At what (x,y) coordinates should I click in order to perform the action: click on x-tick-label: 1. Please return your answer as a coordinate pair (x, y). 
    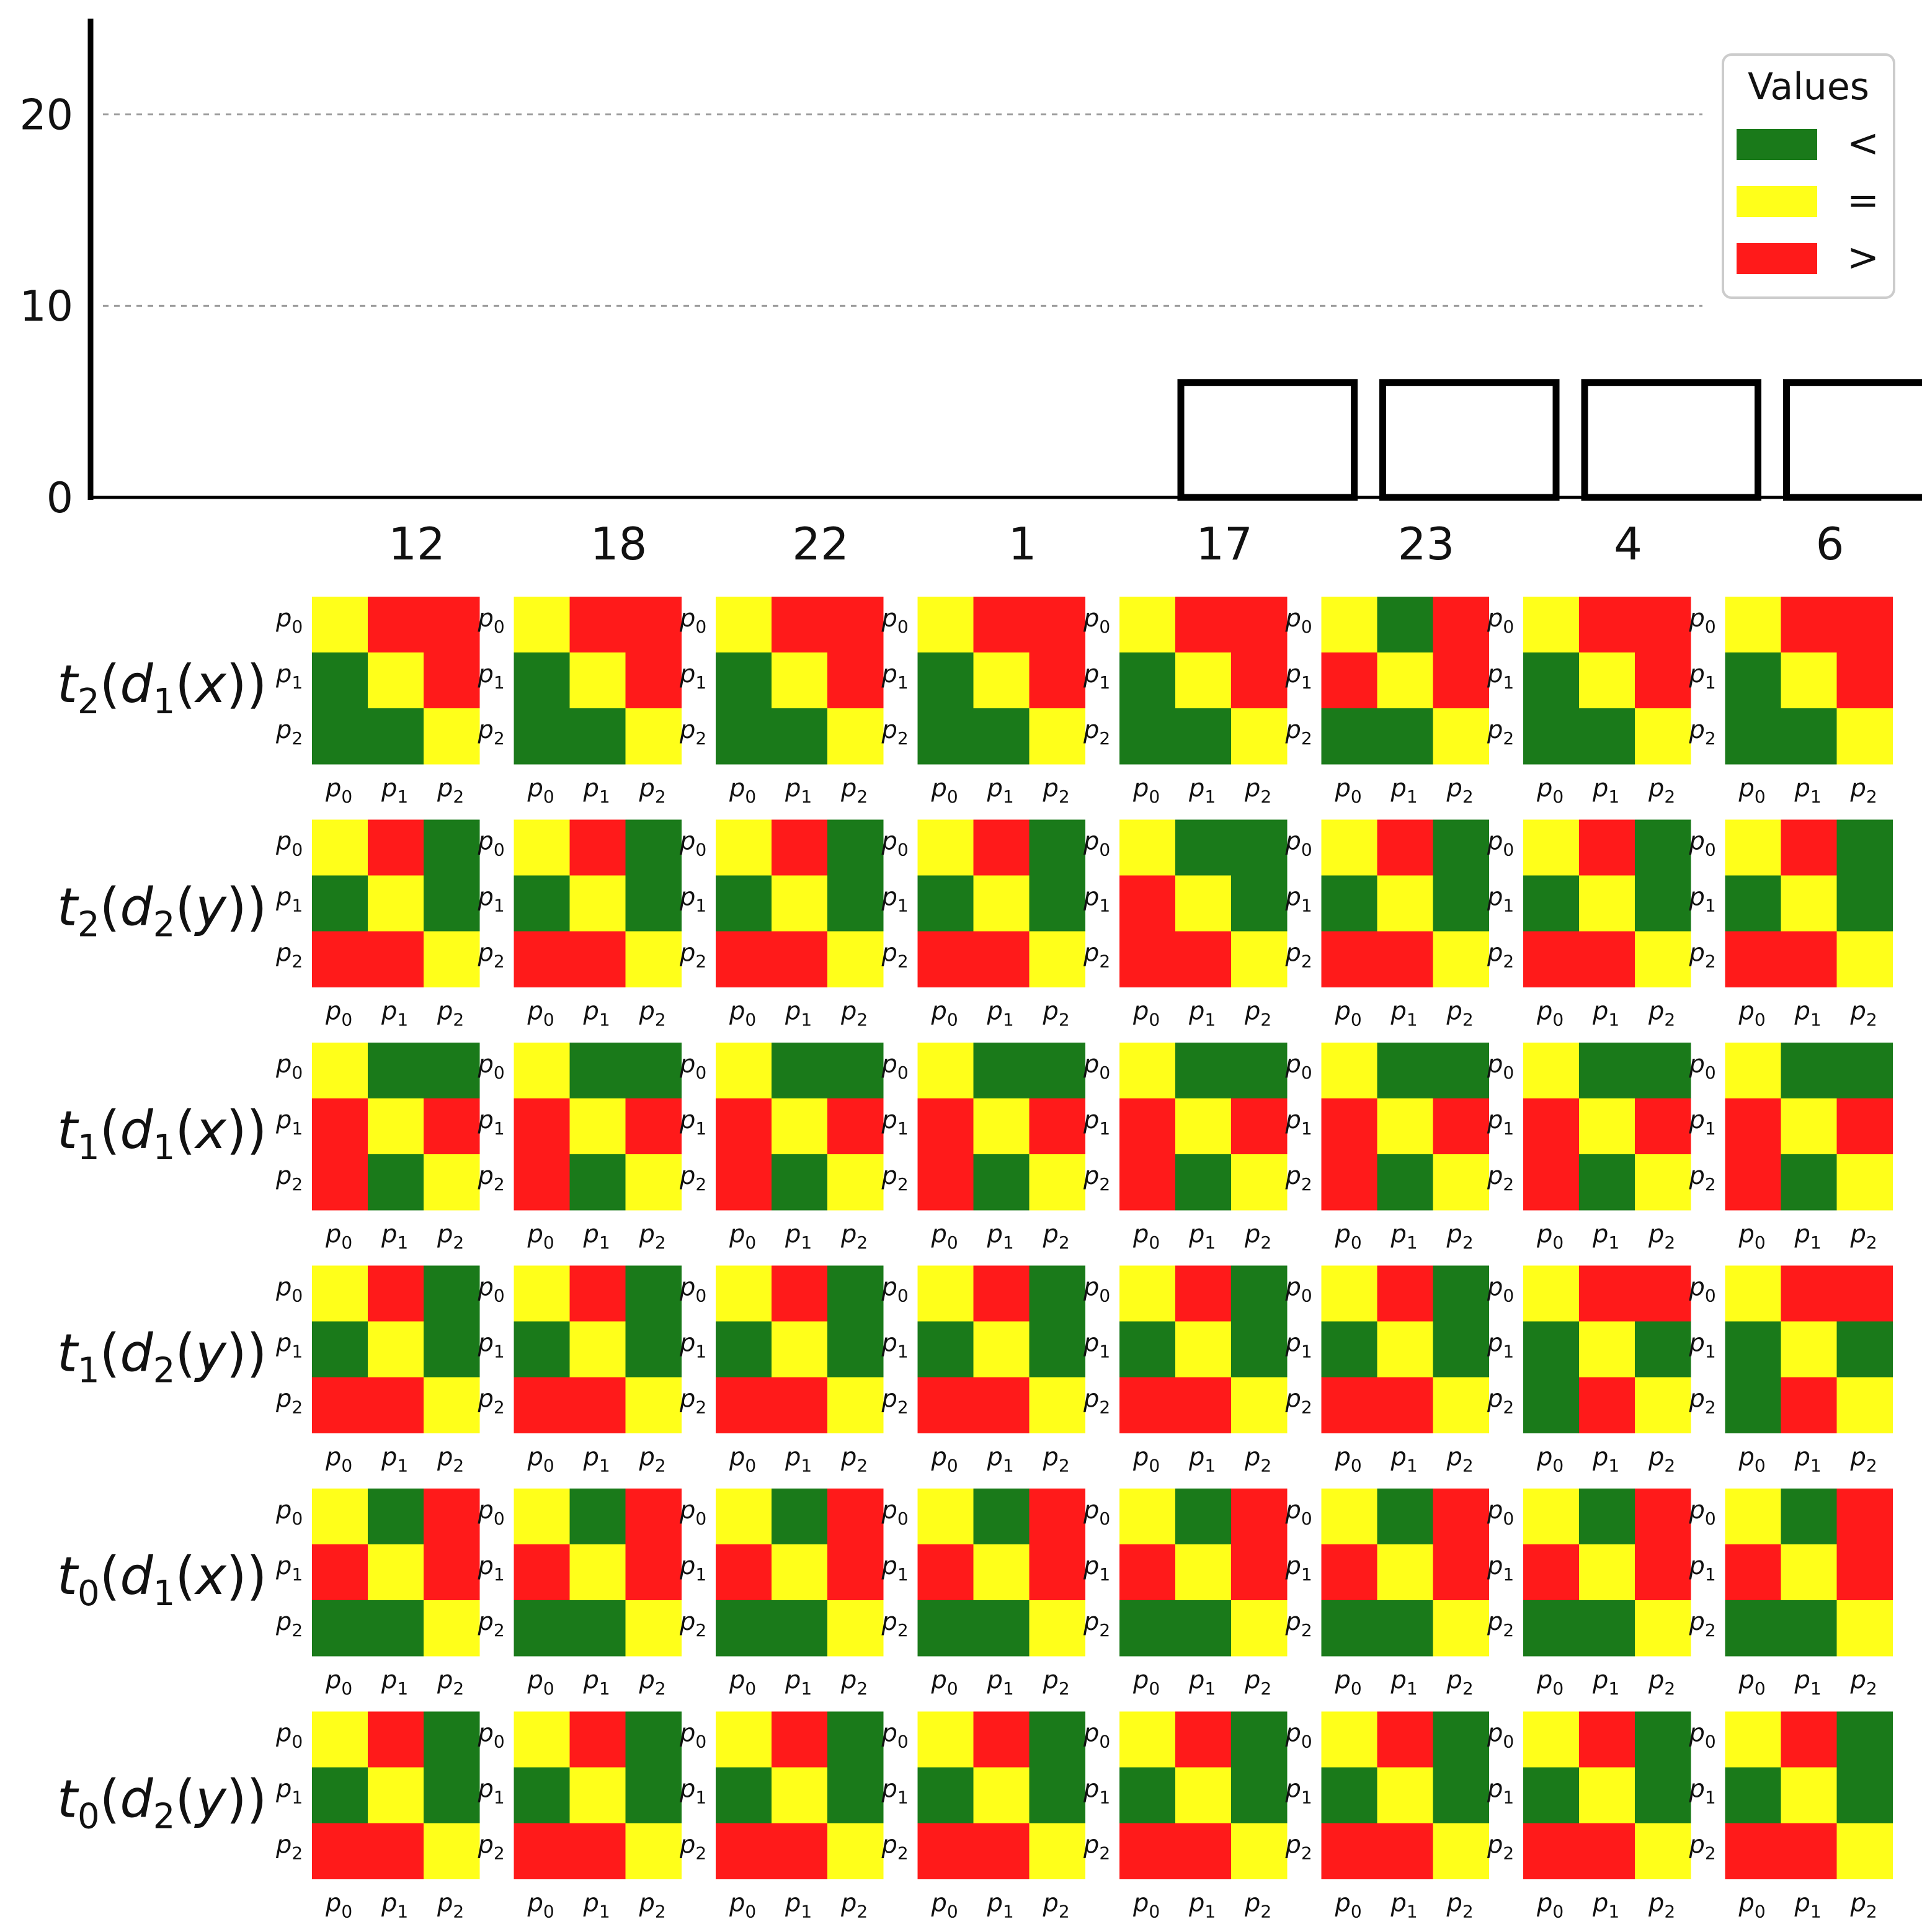
    Looking at the image, I should click on (1022, 544).